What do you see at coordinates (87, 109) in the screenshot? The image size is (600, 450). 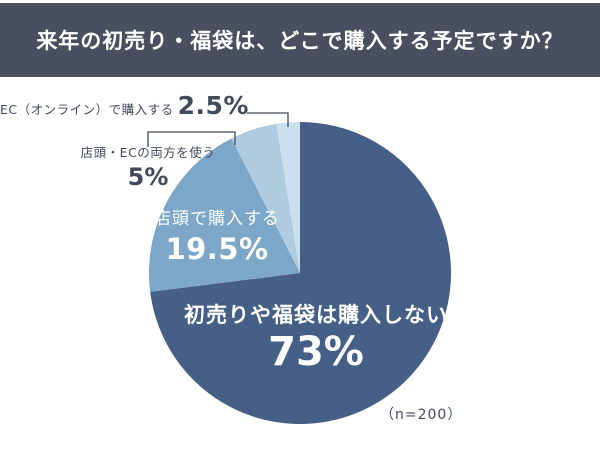 I see `label-ec-online-text: EC（オンライン）で購入する` at bounding box center [87, 109].